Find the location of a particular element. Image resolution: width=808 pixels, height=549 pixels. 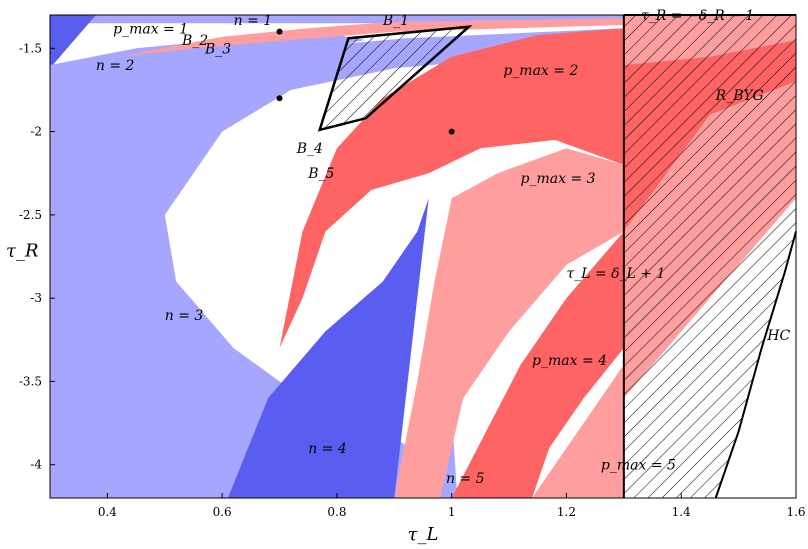

region-label-5: p_max = 1 is located at coordinates (150, 29).